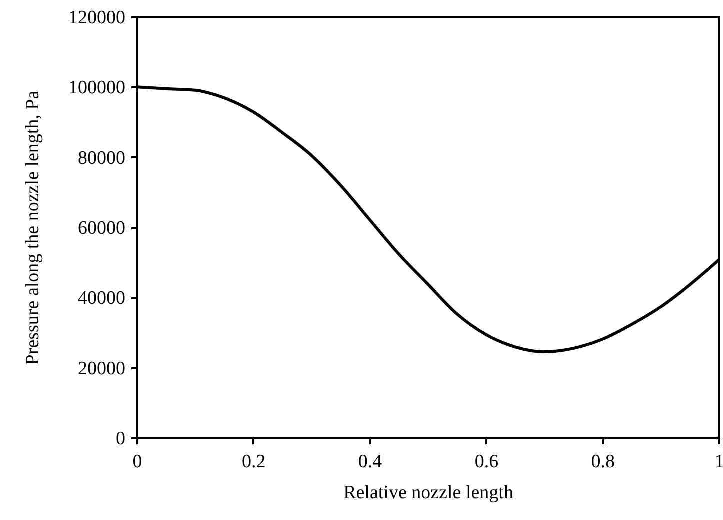  Describe the element at coordinates (254, 462) in the screenshot. I see `x-tick-label: 0.2` at that location.